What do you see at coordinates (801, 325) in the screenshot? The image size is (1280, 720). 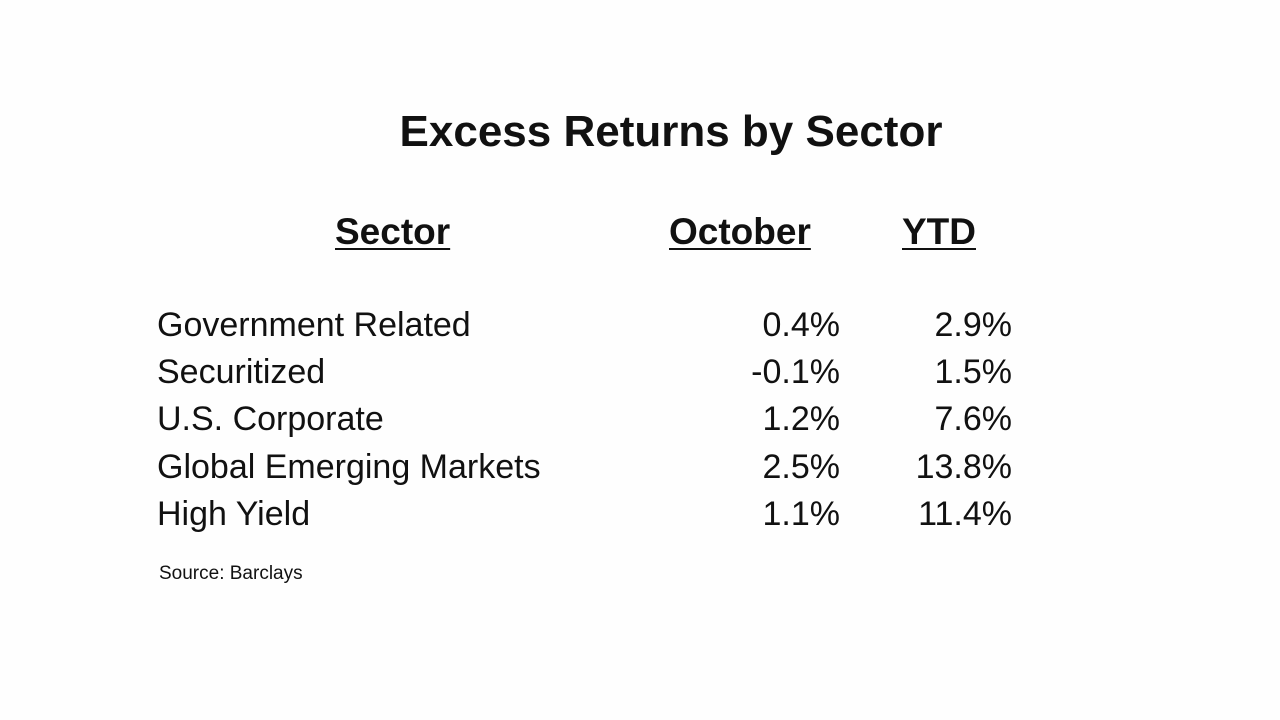 I see `october-cell: 0.4%` at bounding box center [801, 325].